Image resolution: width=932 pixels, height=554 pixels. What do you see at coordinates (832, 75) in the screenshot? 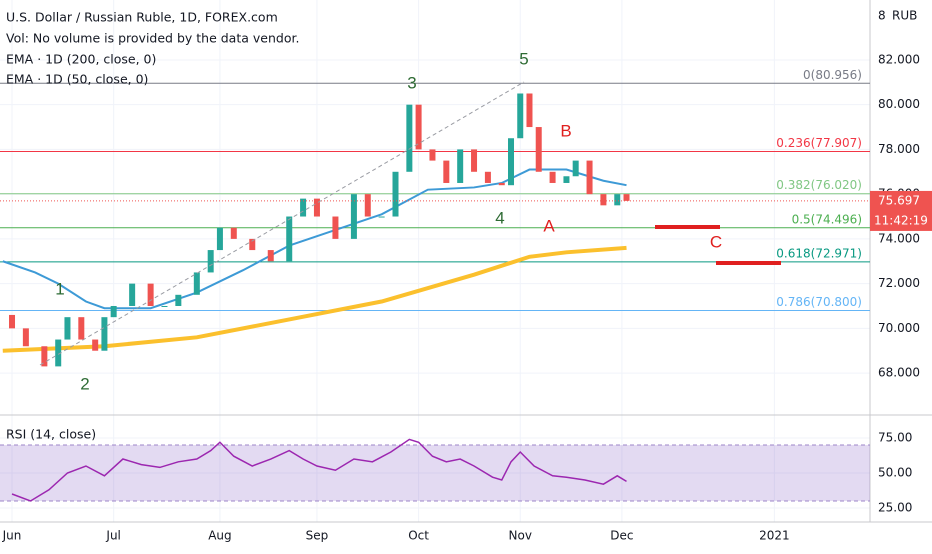
I see `fib-label: 0(80.956)` at bounding box center [832, 75].